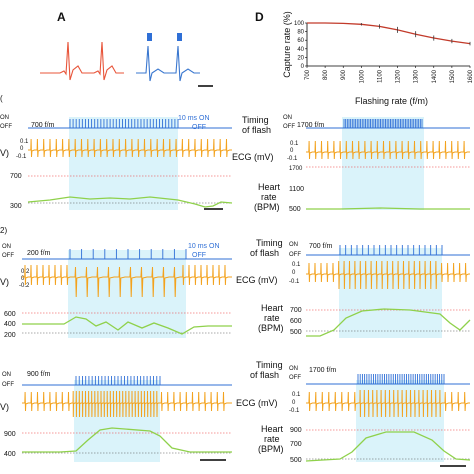  What do you see at coordinates (1, 98) in the screenshot?
I see `panel-b-prefix: (` at bounding box center [1, 98].